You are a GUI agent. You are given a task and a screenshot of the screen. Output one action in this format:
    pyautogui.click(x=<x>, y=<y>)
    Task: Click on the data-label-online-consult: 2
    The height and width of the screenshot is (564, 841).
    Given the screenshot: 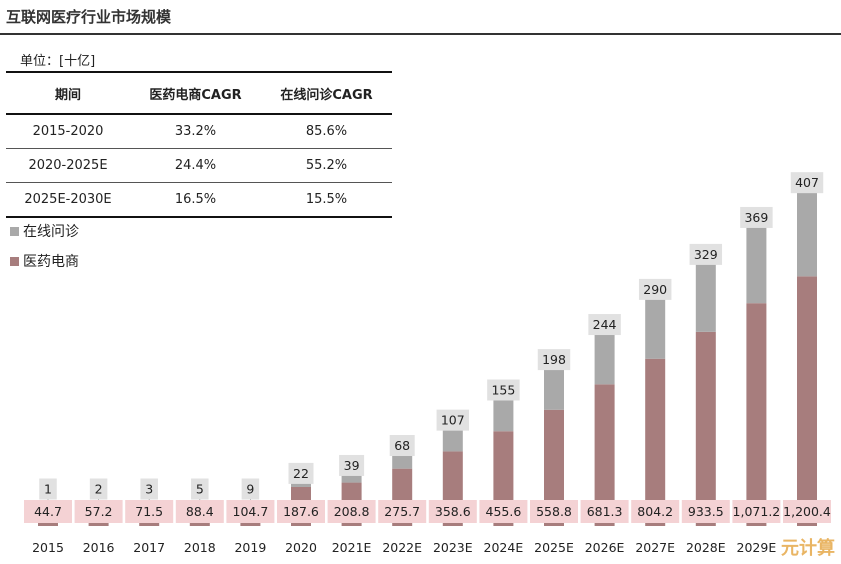 What is the action you would take?
    pyautogui.click(x=99, y=489)
    